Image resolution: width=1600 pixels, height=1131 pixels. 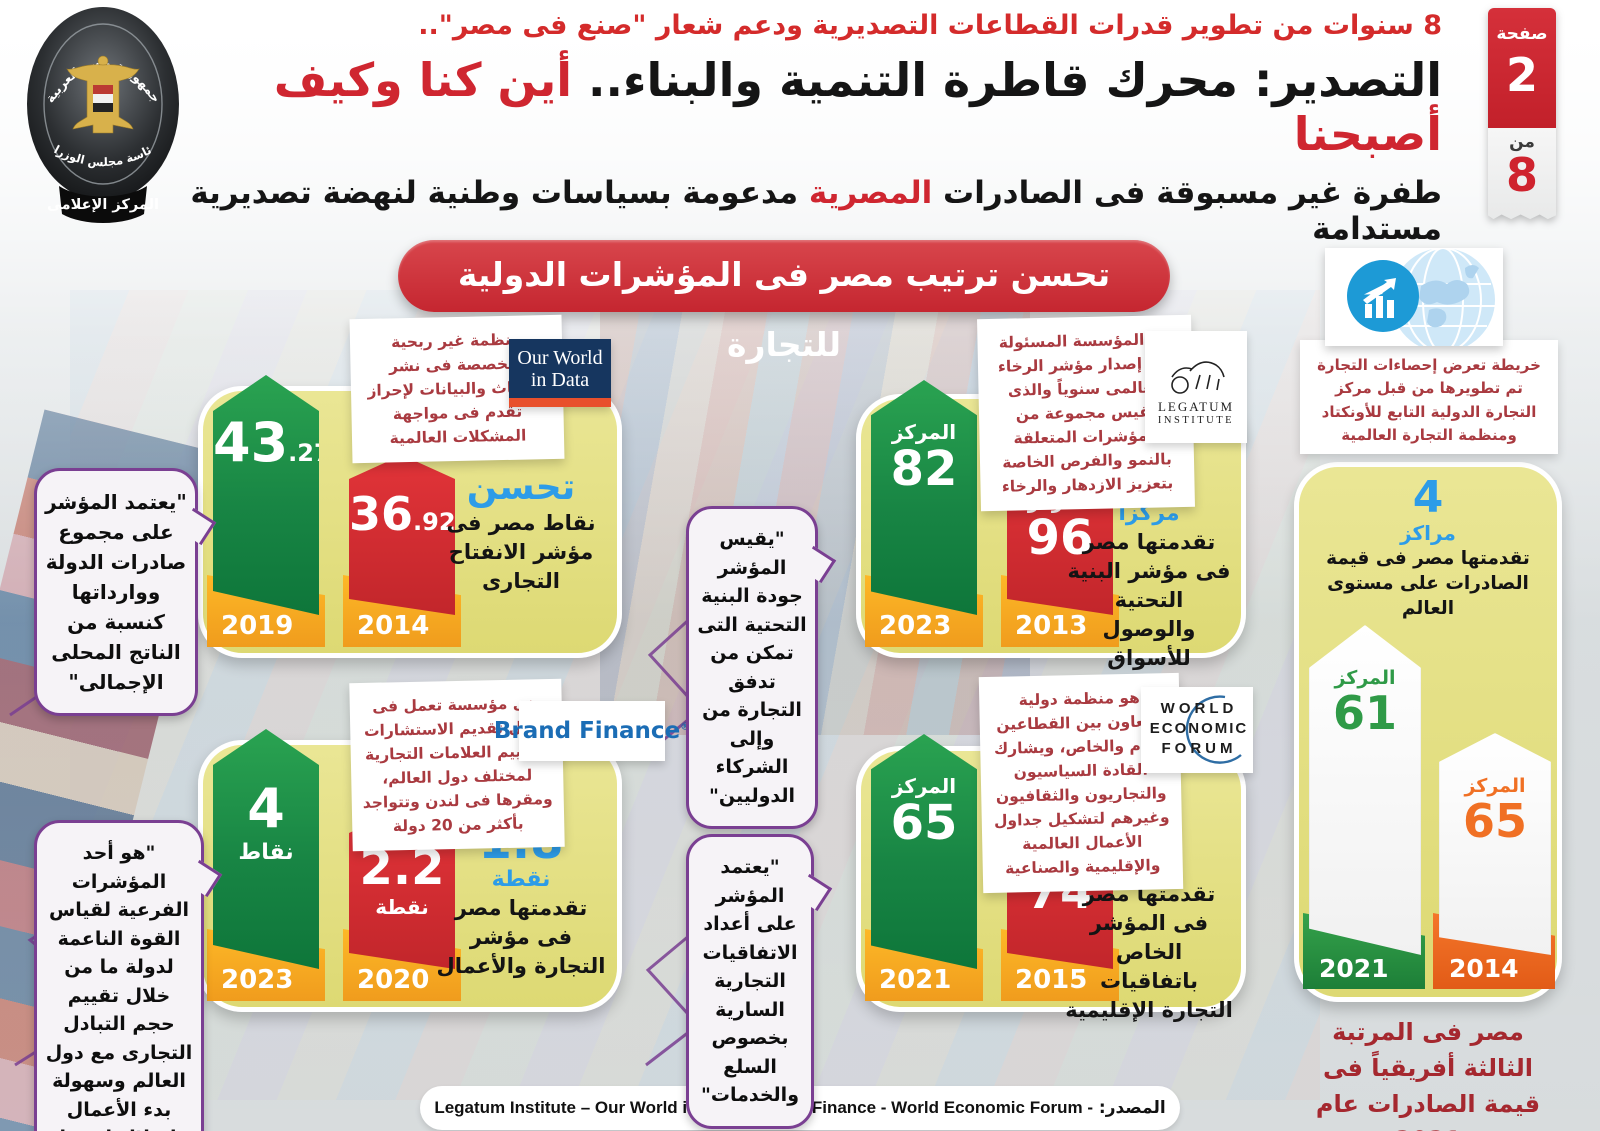 I want to click on brand-finance-logo: Brand Finance®, so click(x=592, y=731).